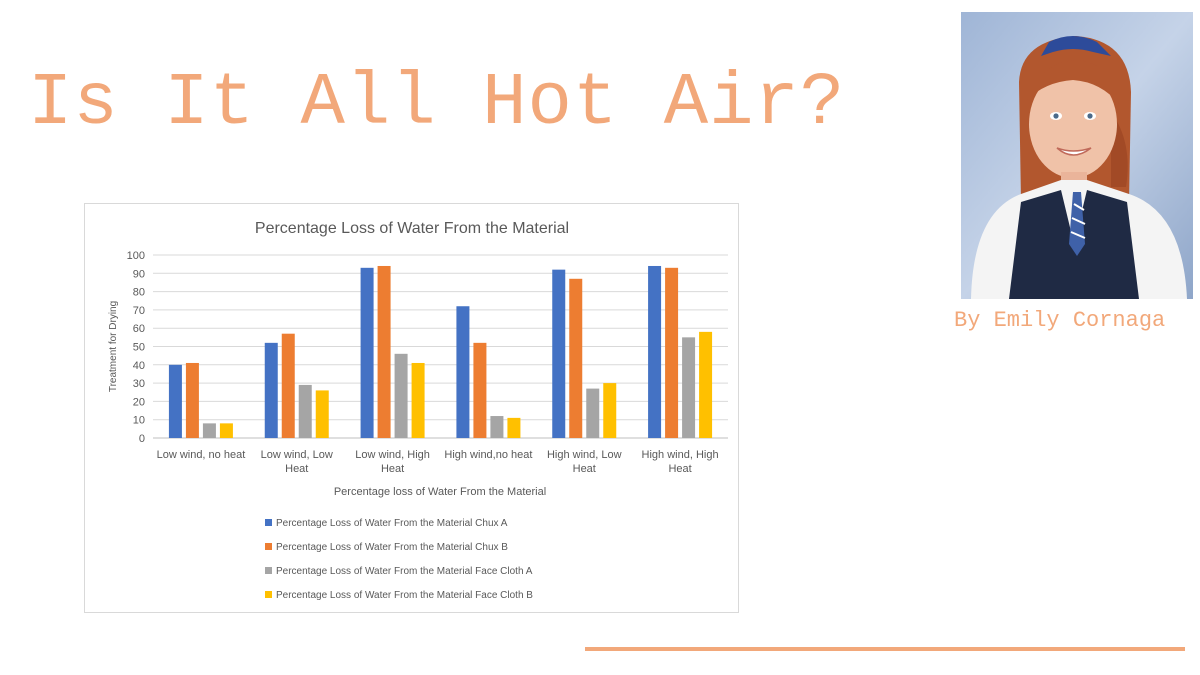  What do you see at coordinates (139, 348) in the screenshot?
I see `y-tick-label: 50` at bounding box center [139, 348].